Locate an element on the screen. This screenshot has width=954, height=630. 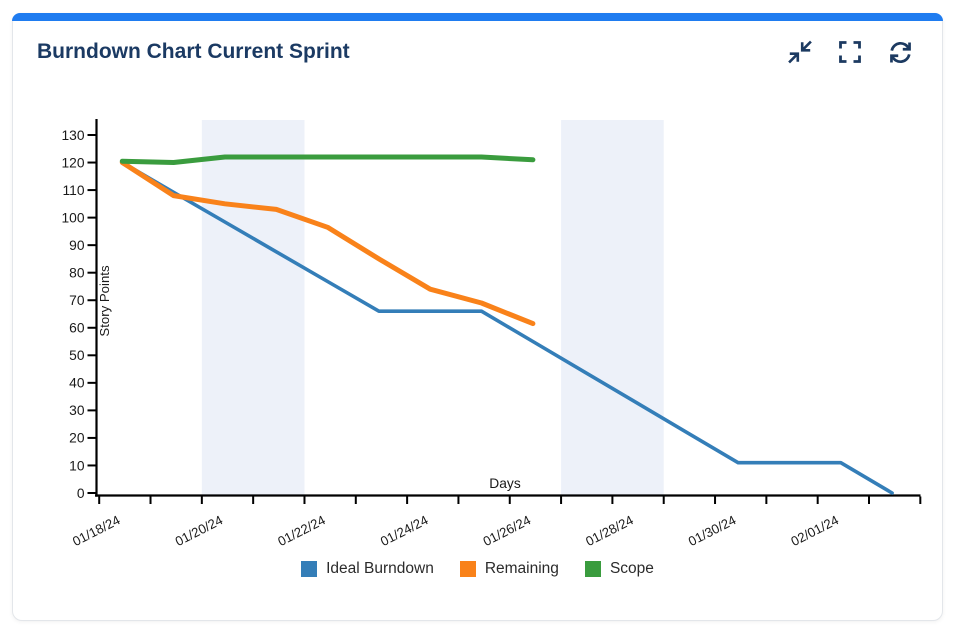
y-axis-title: Story Points is located at coordinates (104, 301).